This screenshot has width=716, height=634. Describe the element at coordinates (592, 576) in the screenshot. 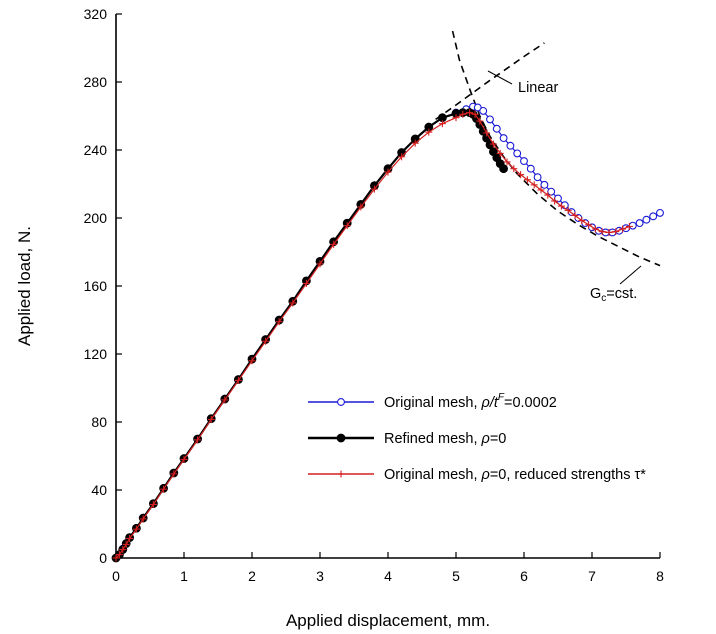

I see `x-tick-label: 7` at that location.